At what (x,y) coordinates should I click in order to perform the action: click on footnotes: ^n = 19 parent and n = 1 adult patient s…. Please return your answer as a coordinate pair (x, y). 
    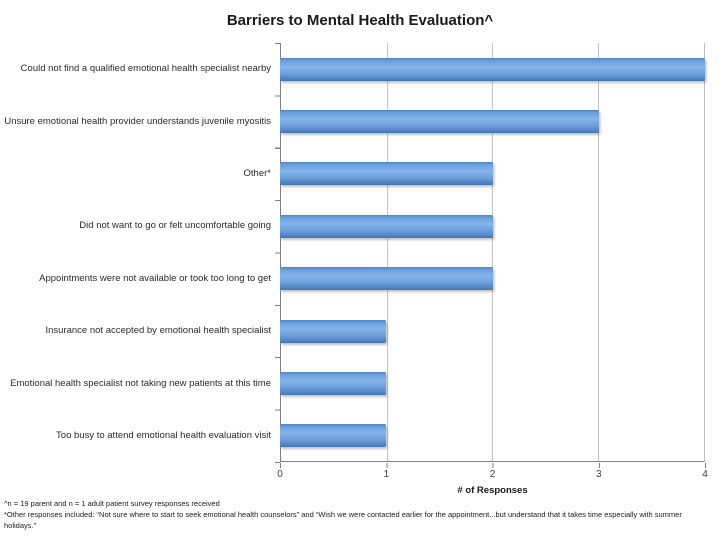
    Looking at the image, I should click on (360, 514).